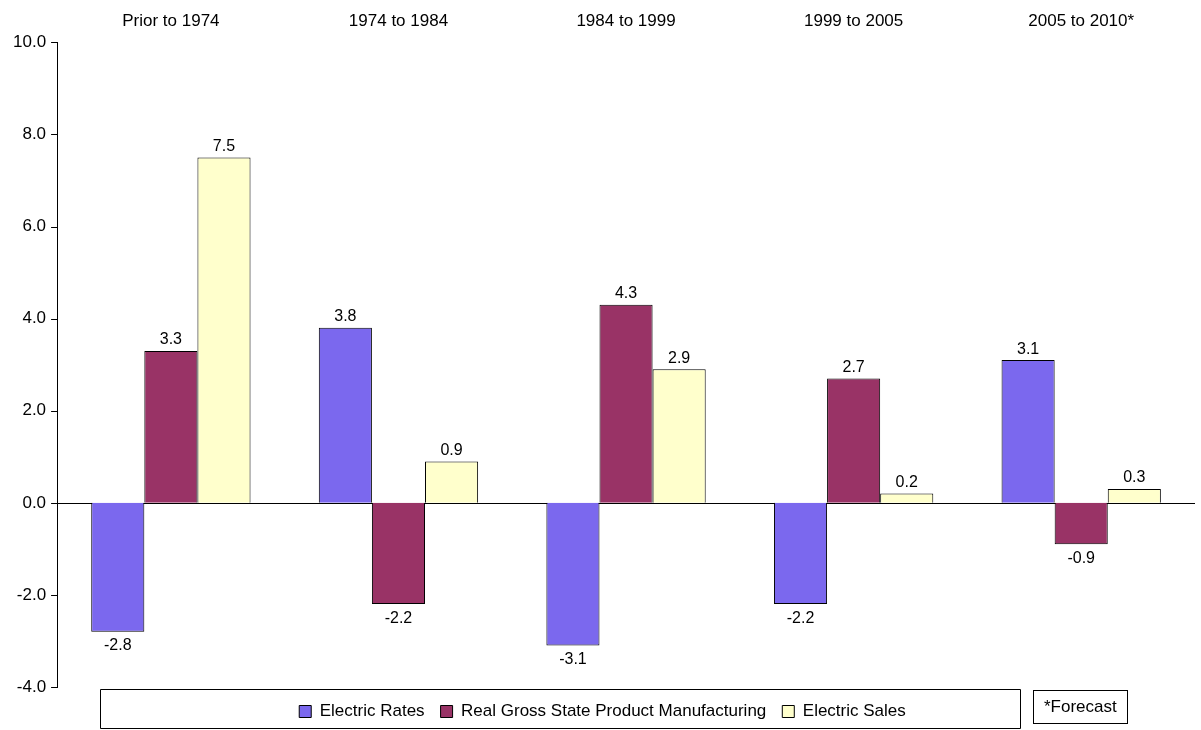  I want to click on legend-label: Electric Rates, so click(372, 711).